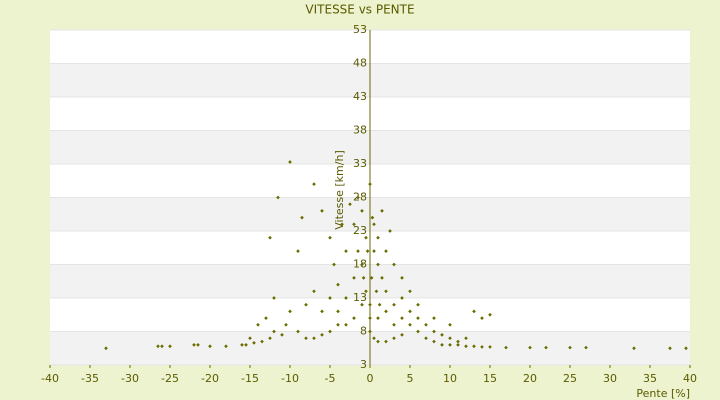  What do you see at coordinates (360, 297) in the screenshot?
I see `y-tick-label: 13` at bounding box center [360, 297].